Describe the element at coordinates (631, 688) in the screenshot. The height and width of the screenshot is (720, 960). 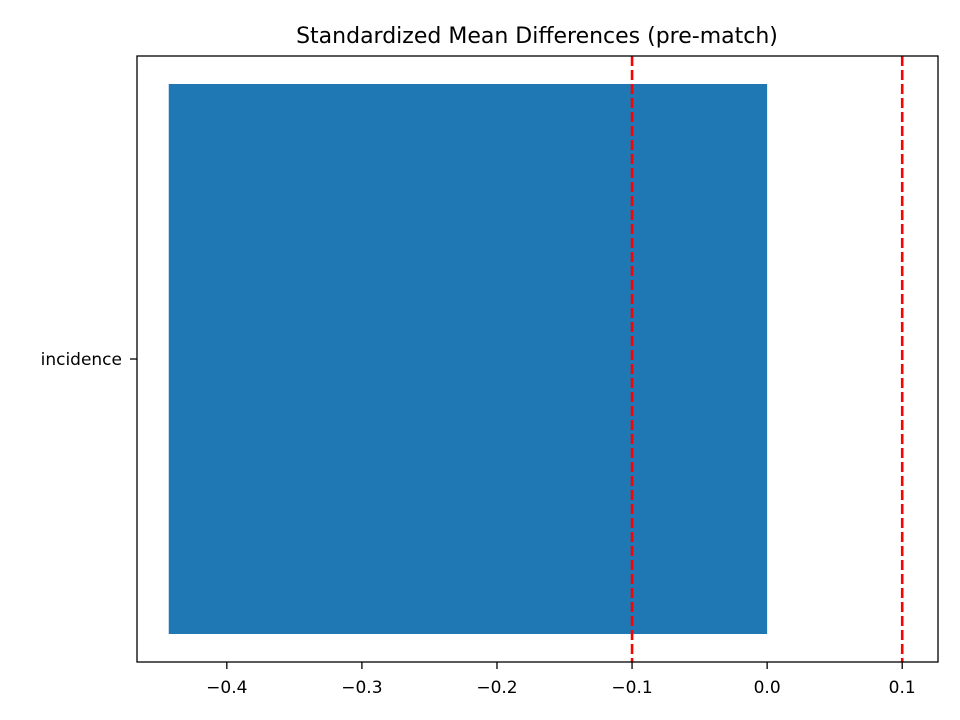
I see `x-tick-label: −0.1` at that location.